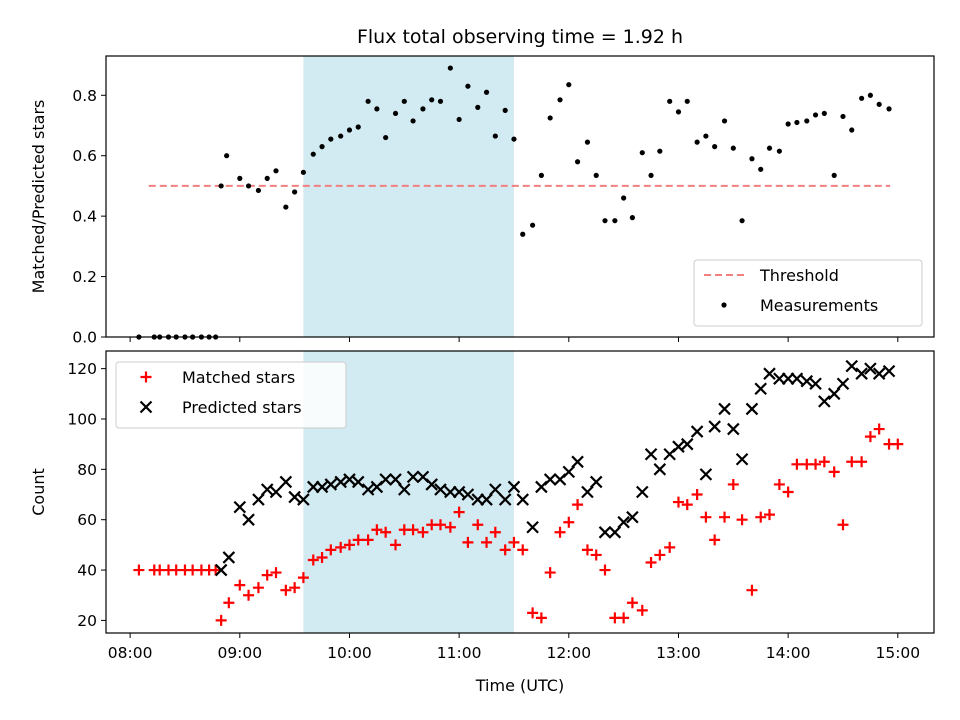  Describe the element at coordinates (84, 96) in the screenshot. I see `y-tick-label: 0.8` at that location.